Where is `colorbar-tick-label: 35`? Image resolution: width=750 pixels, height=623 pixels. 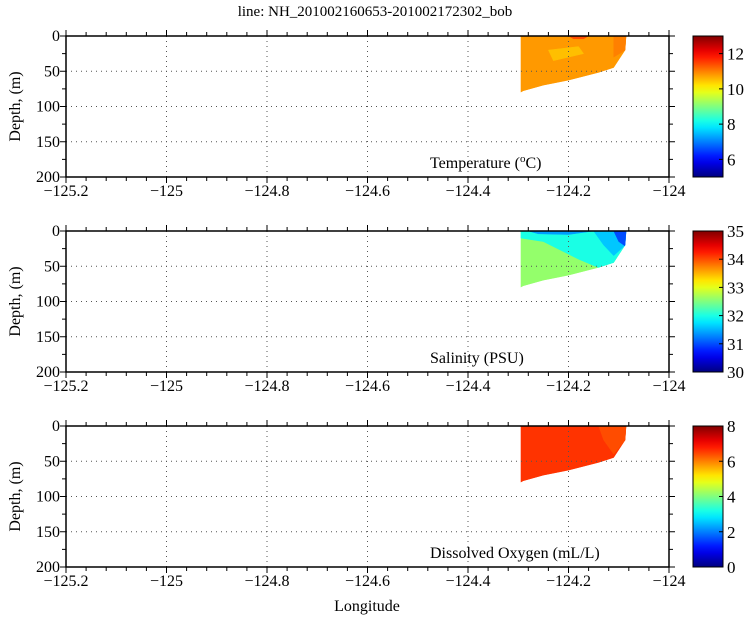 colorbar-tick-label: 35 is located at coordinates (735, 231).